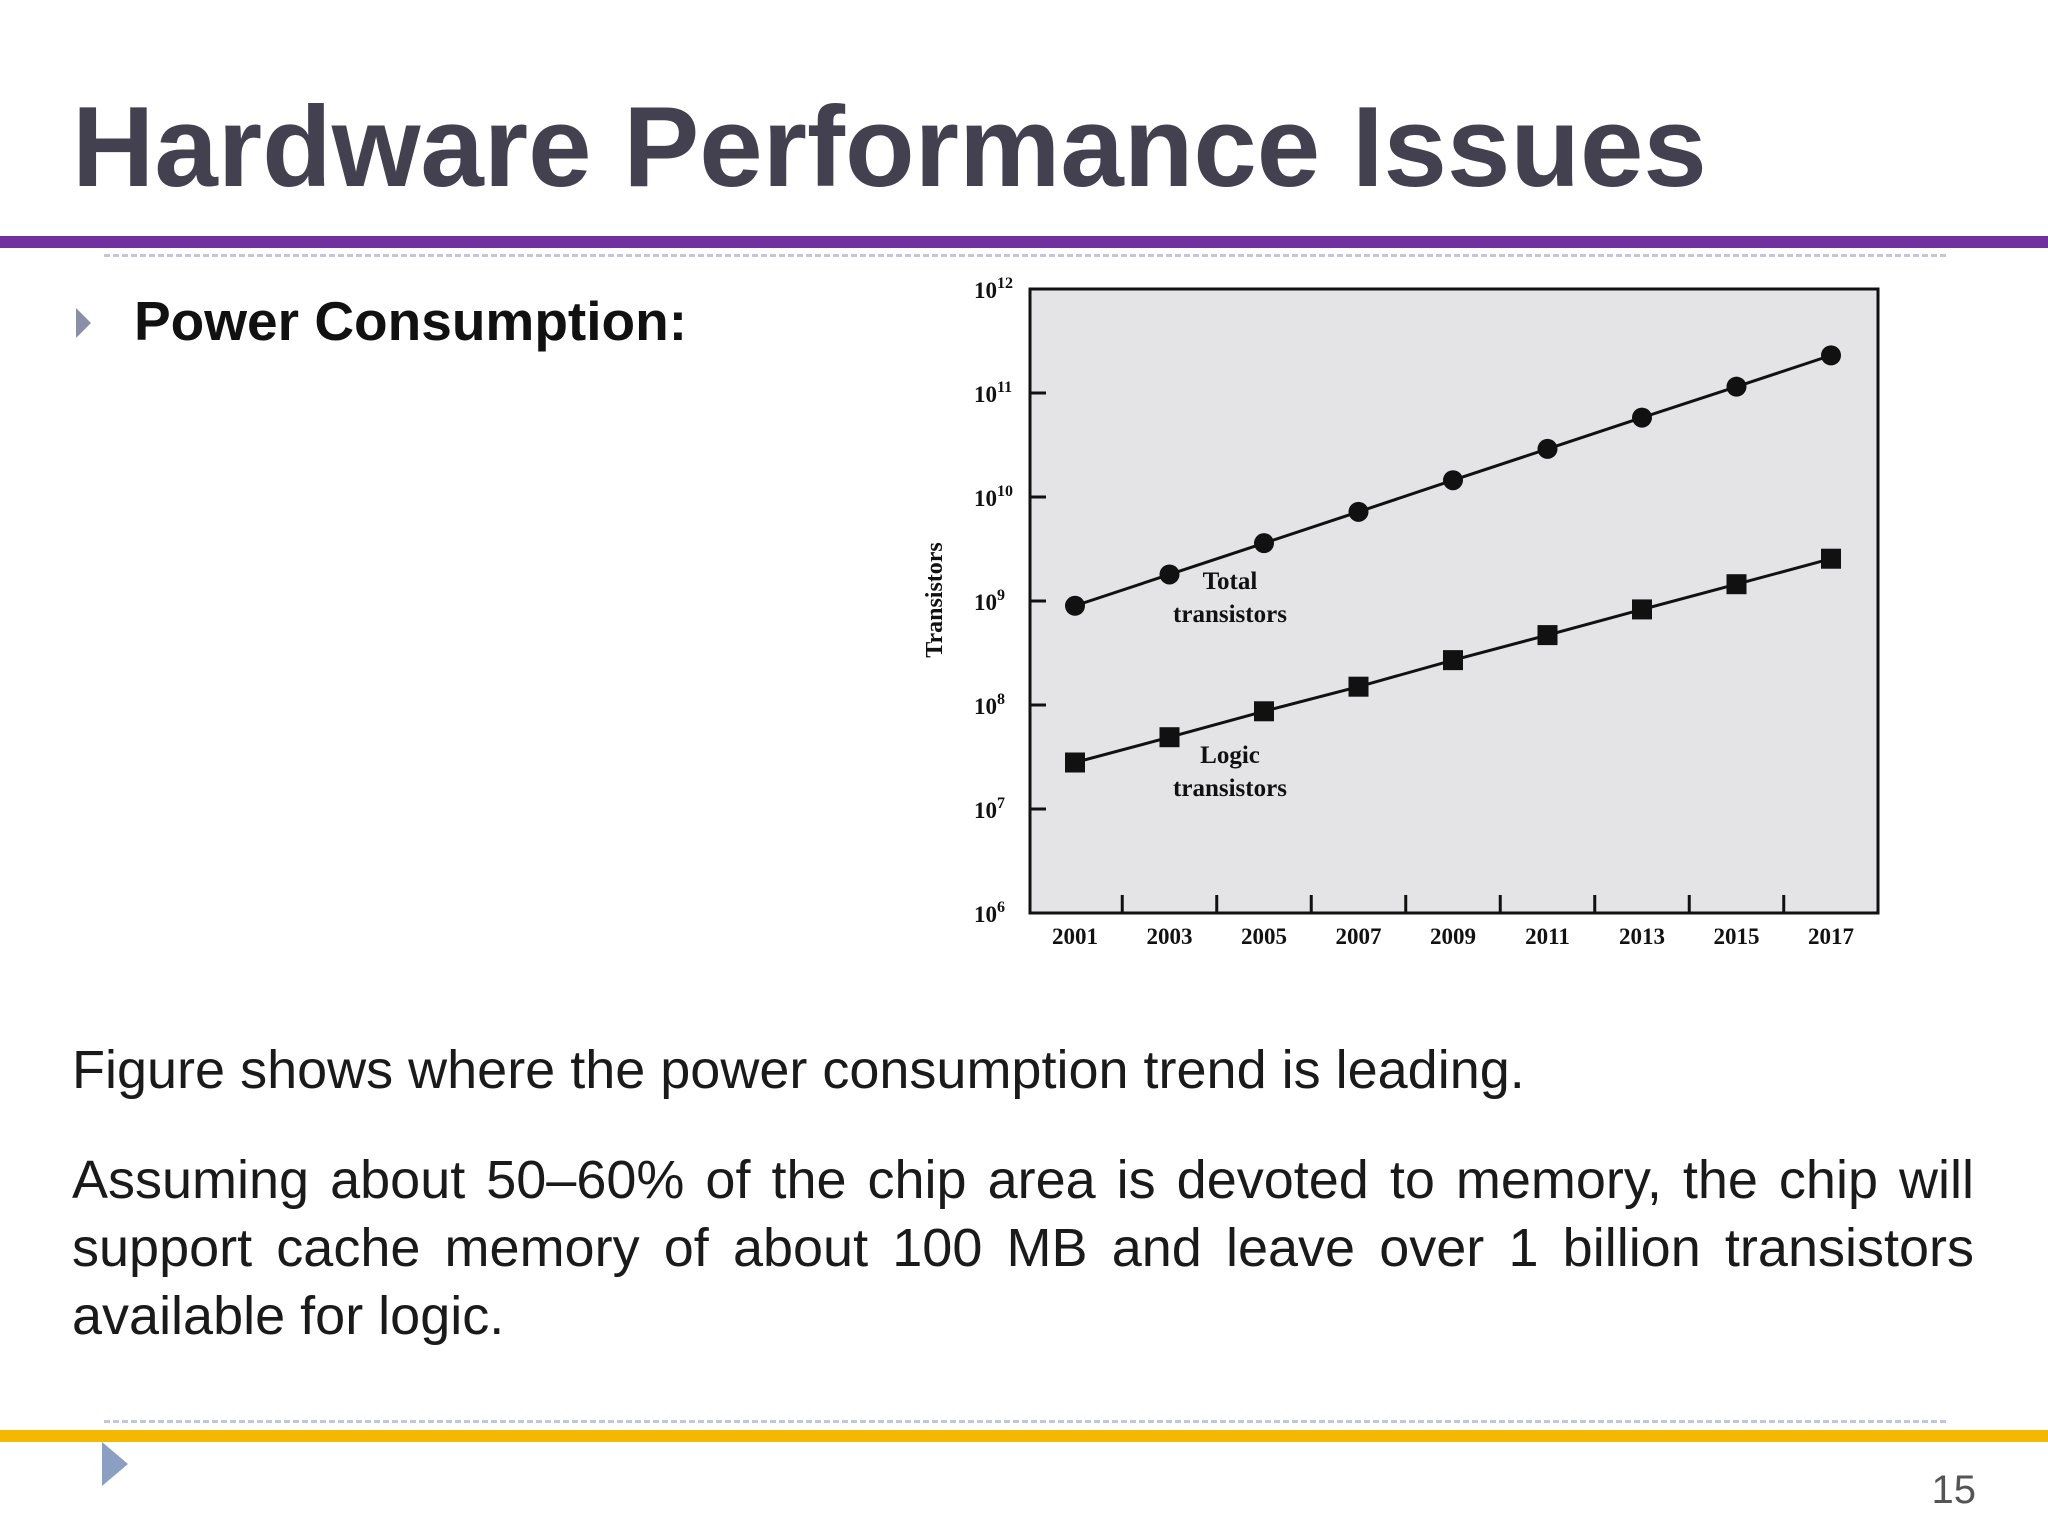  What do you see at coordinates (1453, 936) in the screenshot?
I see `x-tick-label: 2009` at bounding box center [1453, 936].